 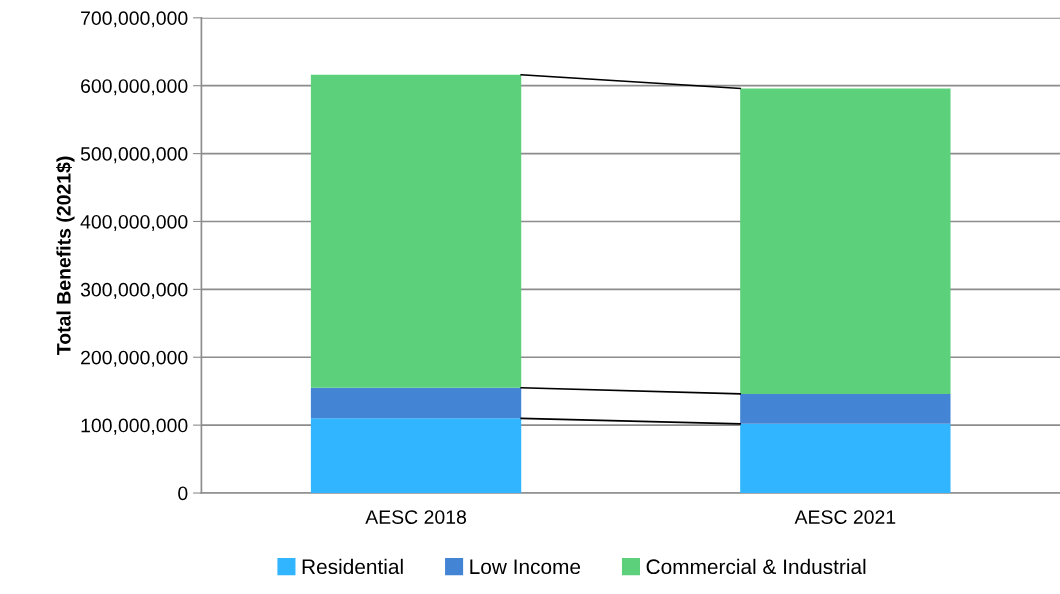 What do you see at coordinates (134, 19) in the screenshot?
I see `y-tick-label: 700,000,000` at bounding box center [134, 19].